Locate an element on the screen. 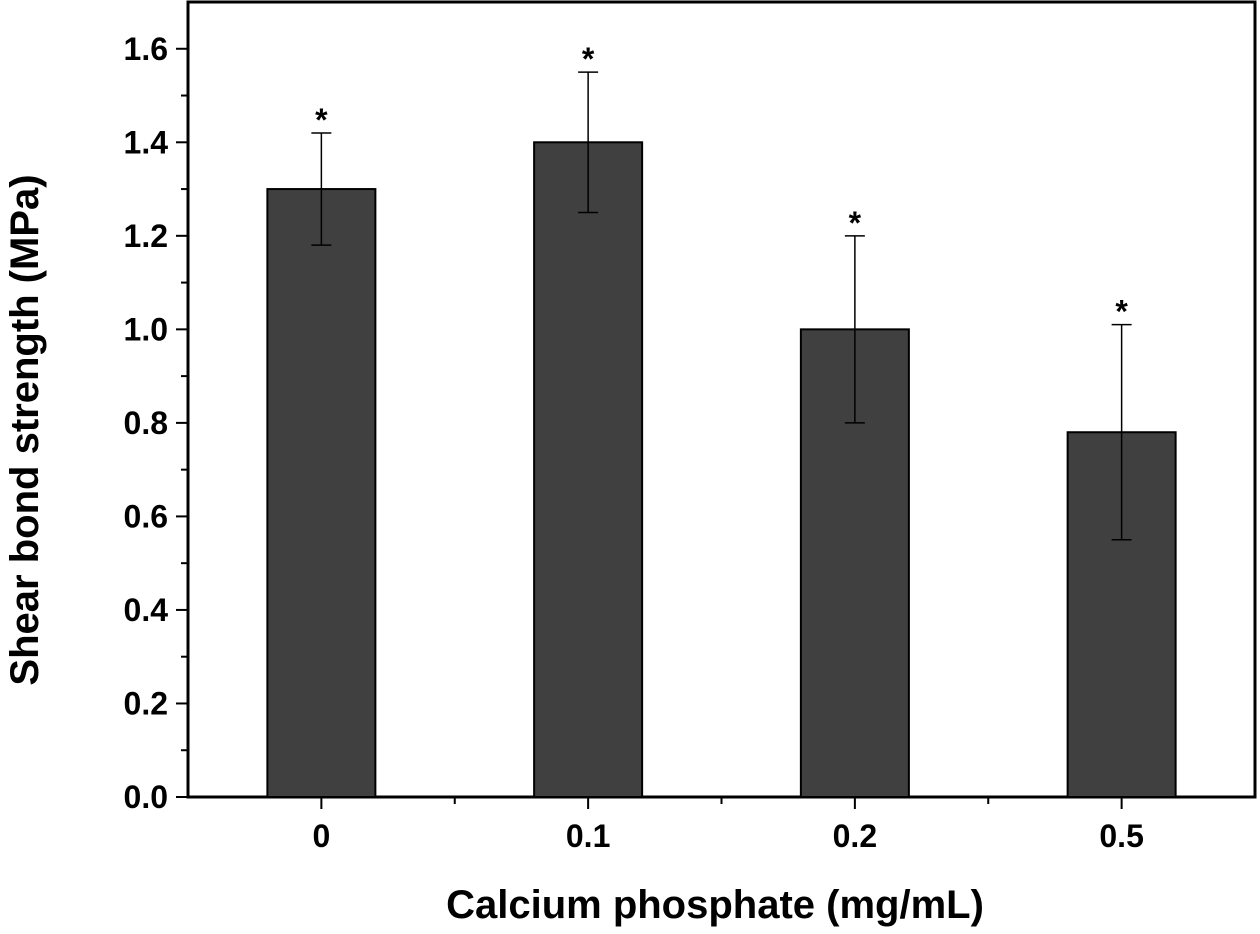  y-tick-label: 1.4 is located at coordinates (146, 142).